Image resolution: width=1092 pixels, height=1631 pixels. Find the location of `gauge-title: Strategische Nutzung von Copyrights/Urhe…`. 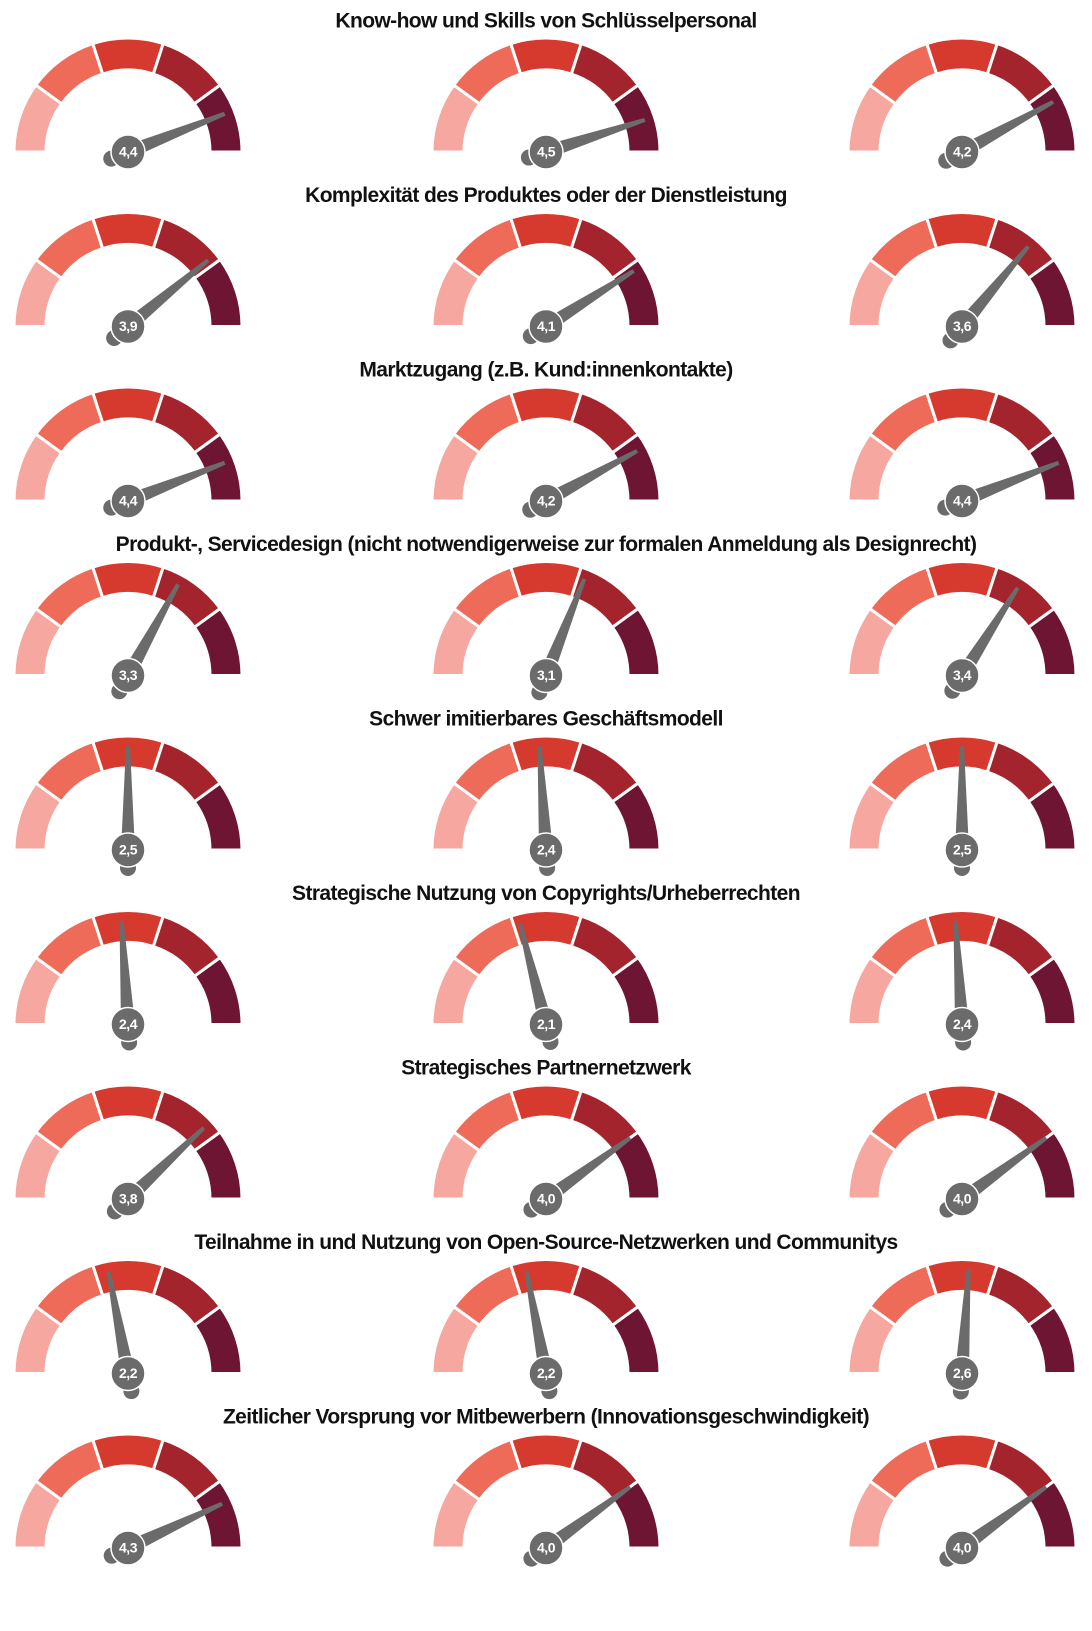

gauge-title: Strategische Nutzung von Copyrights/Urhe… is located at coordinates (546, 893).